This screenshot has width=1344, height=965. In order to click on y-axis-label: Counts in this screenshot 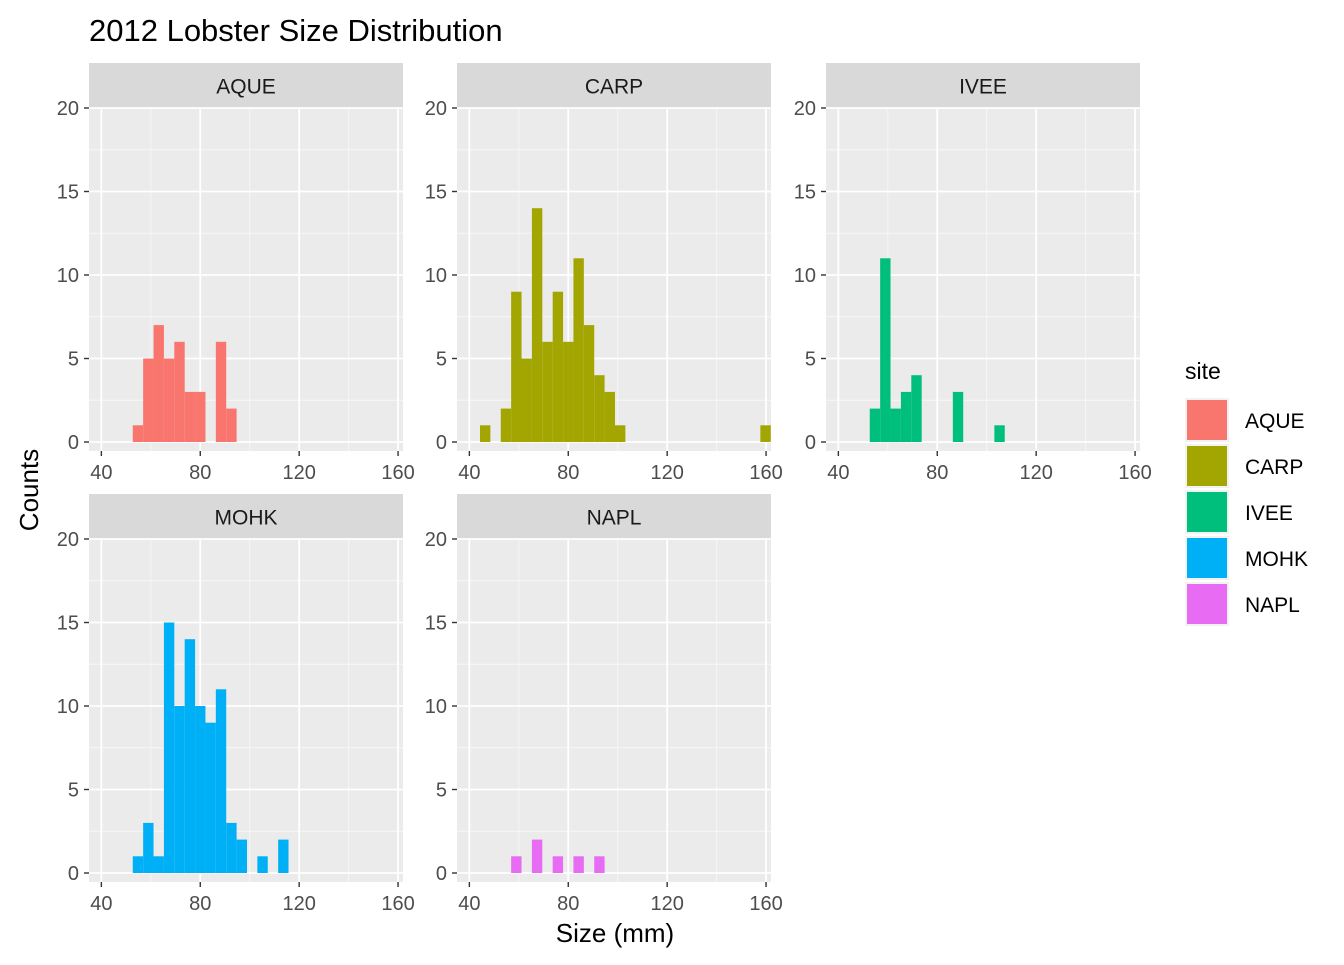, I will do `click(29, 490)`.